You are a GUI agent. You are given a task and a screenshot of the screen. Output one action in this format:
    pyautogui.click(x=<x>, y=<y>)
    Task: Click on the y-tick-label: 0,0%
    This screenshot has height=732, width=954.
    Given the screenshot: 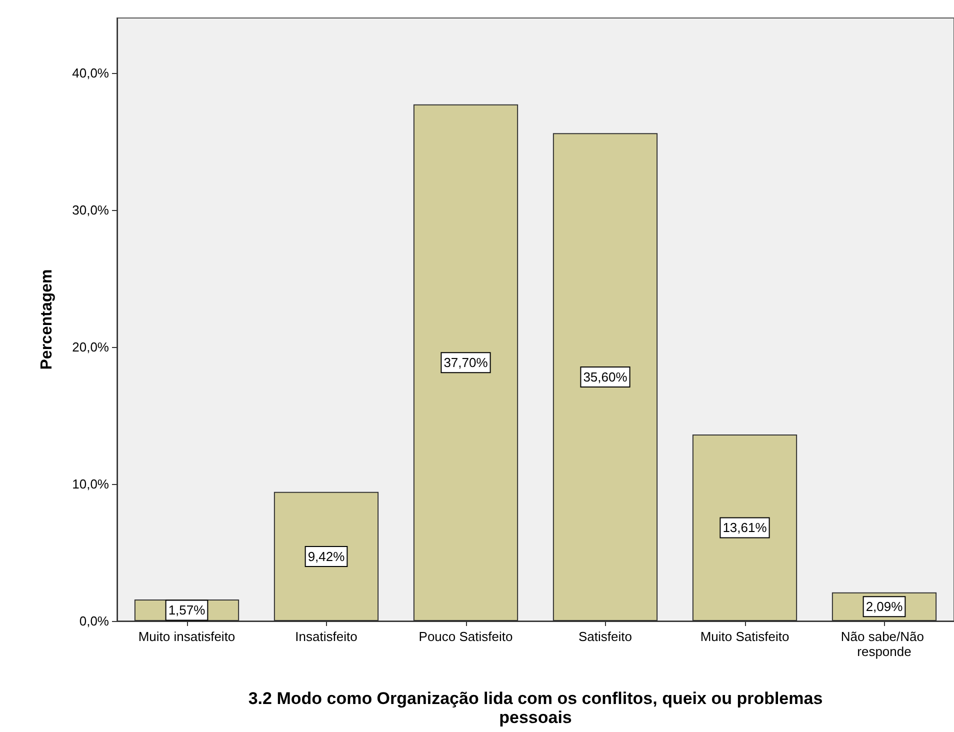 What is the action you would take?
    pyautogui.click(x=94, y=621)
    